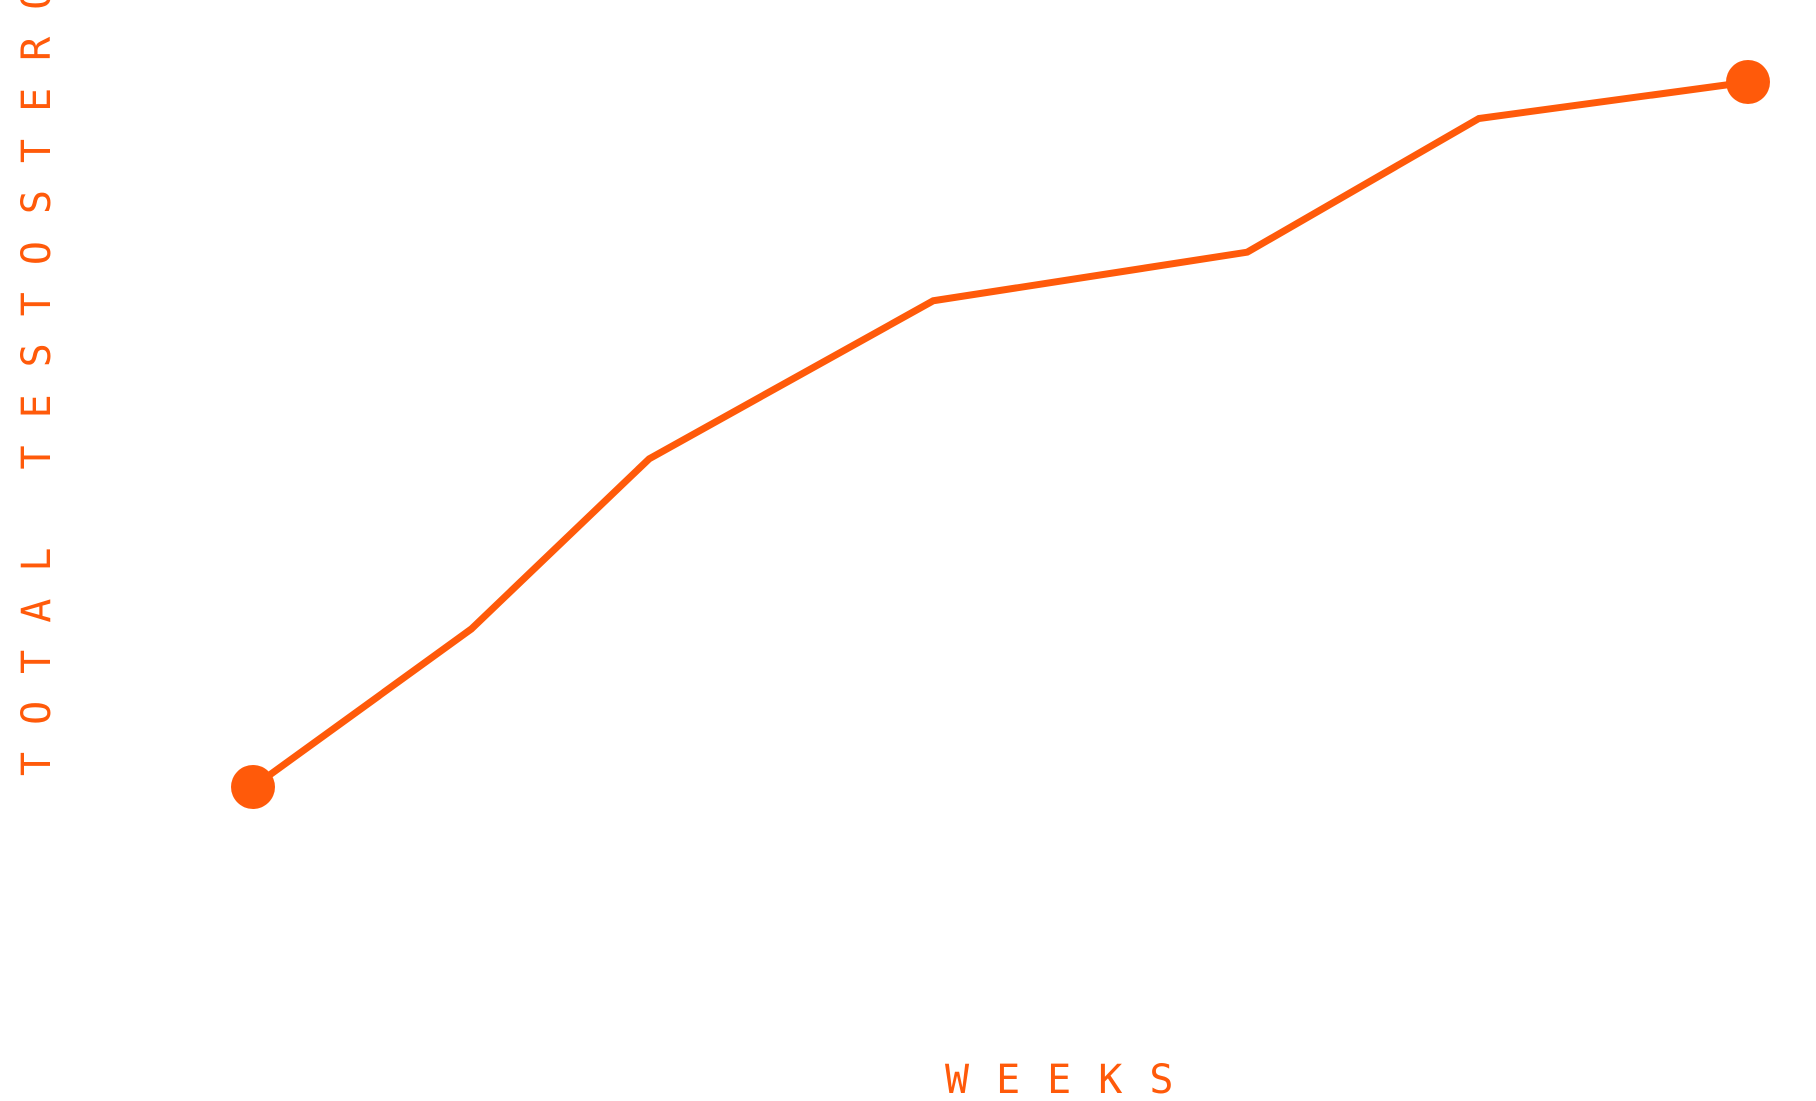  I want to click on start-point-marker, so click(253, 787).